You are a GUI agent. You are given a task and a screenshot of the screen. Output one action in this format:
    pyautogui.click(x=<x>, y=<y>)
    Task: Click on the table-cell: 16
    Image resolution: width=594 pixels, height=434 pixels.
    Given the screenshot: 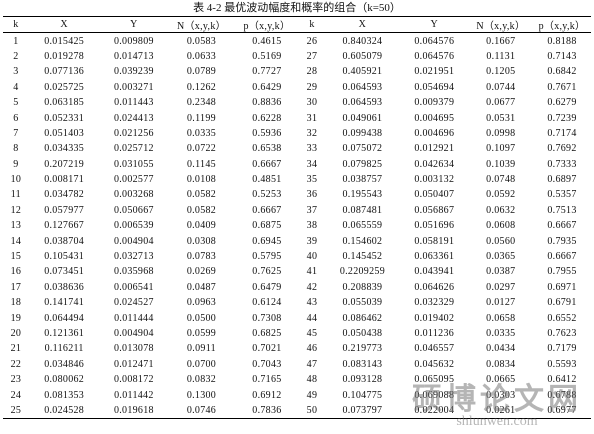 What is the action you would take?
    pyautogui.click(x=16, y=272)
    